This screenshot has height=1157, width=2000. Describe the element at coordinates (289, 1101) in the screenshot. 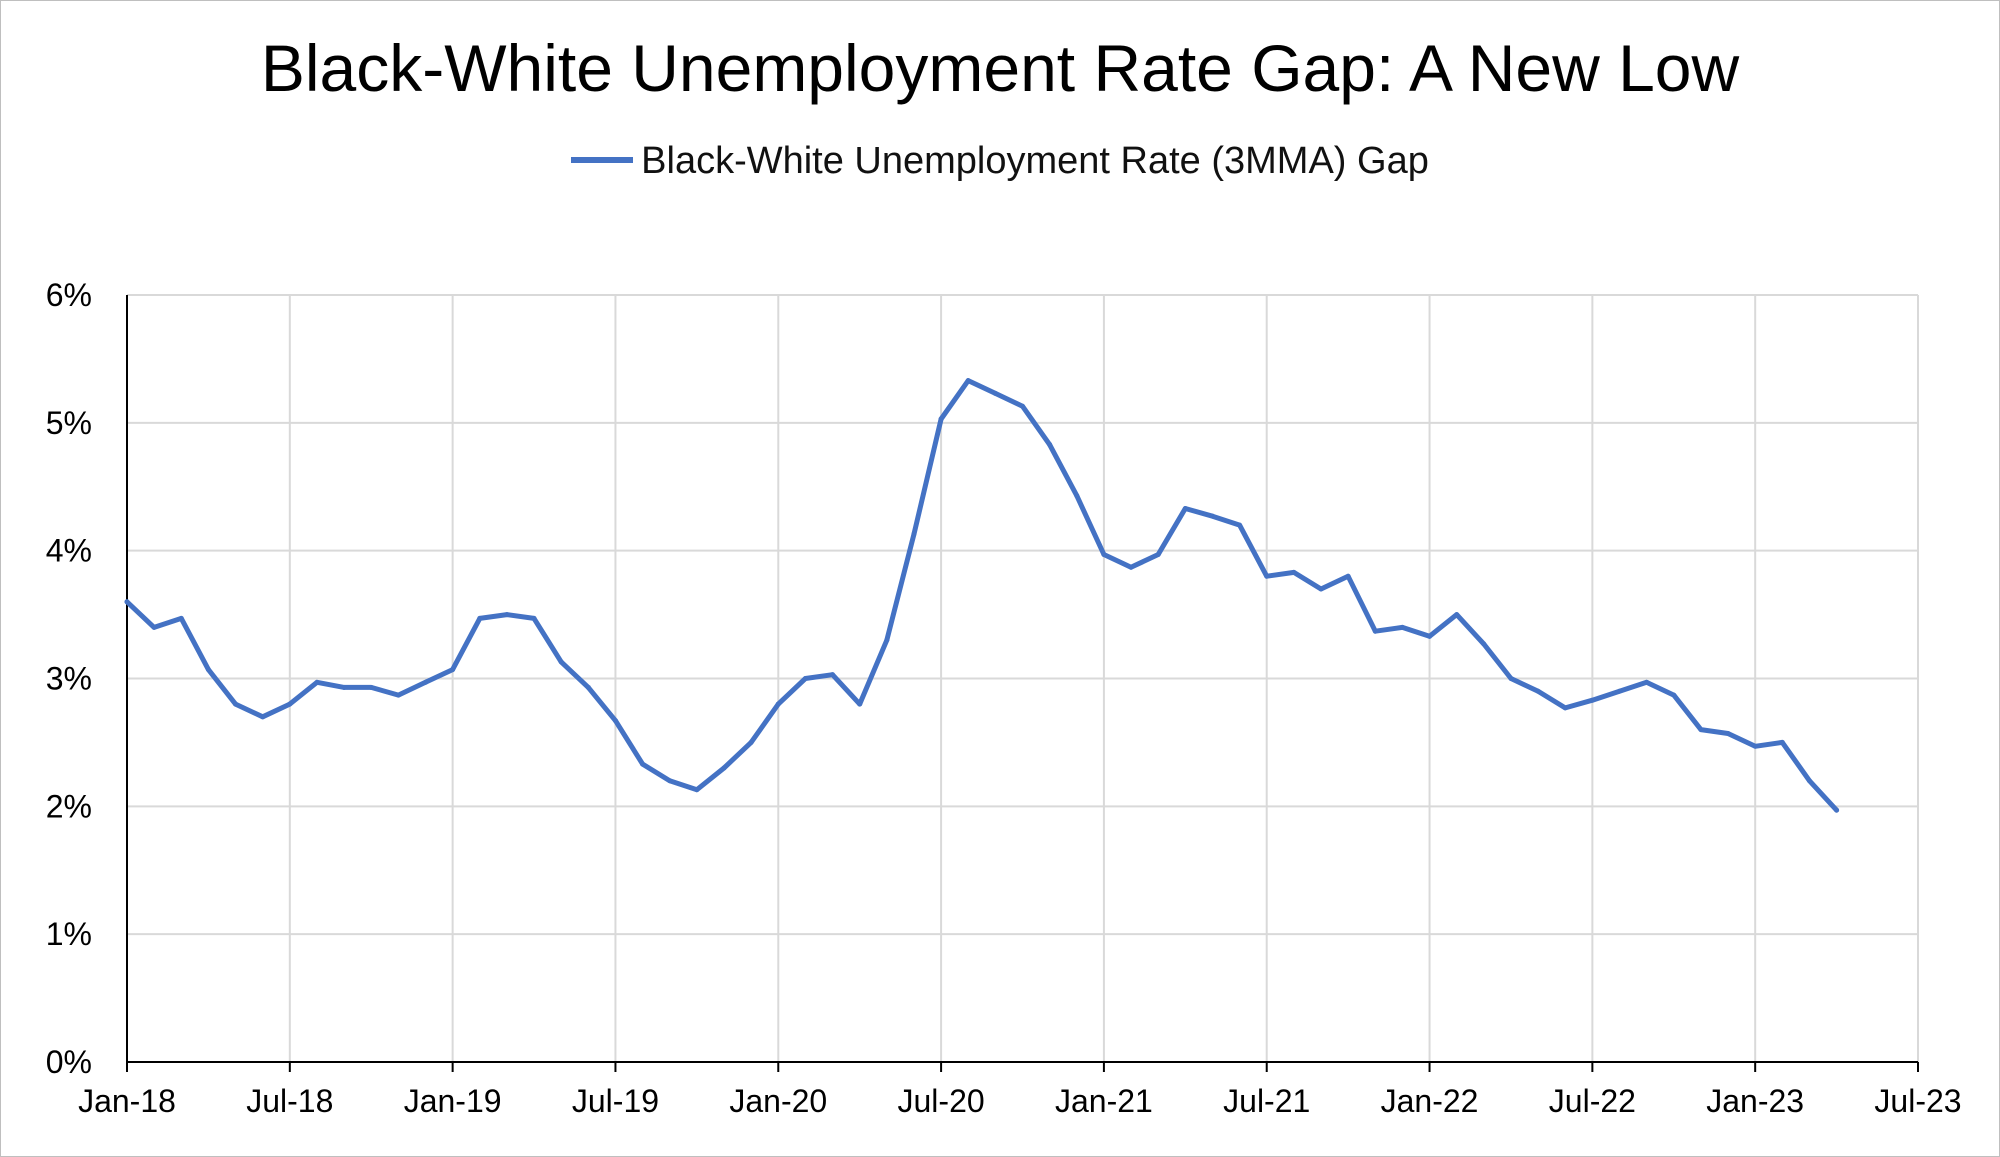

I see `x-tick-label: Jul-18` at that location.